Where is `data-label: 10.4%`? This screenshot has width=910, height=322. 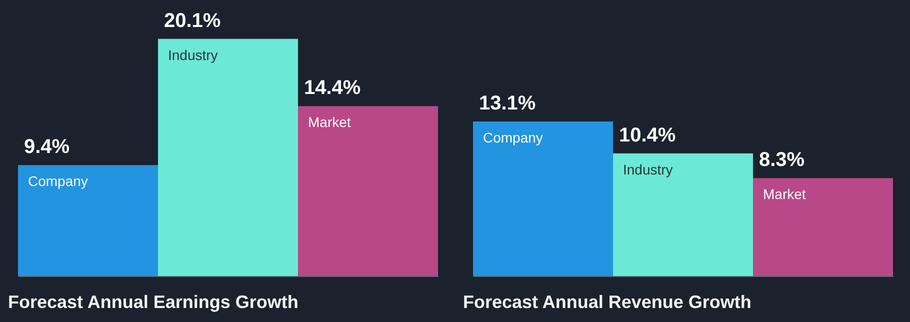 data-label: 10.4% is located at coordinates (647, 135).